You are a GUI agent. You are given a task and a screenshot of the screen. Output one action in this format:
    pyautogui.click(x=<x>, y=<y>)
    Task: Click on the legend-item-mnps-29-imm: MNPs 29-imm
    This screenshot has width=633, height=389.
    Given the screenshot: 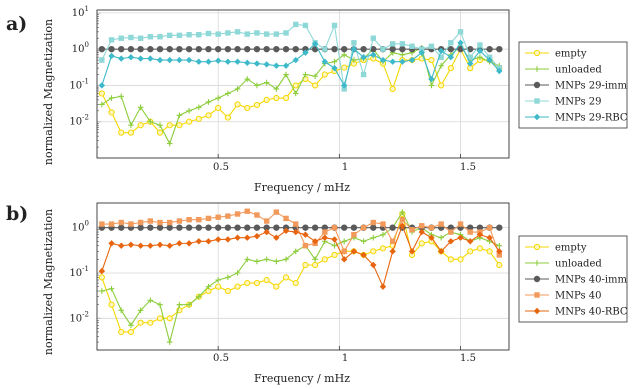 What is the action you would take?
    pyautogui.click(x=576, y=86)
    